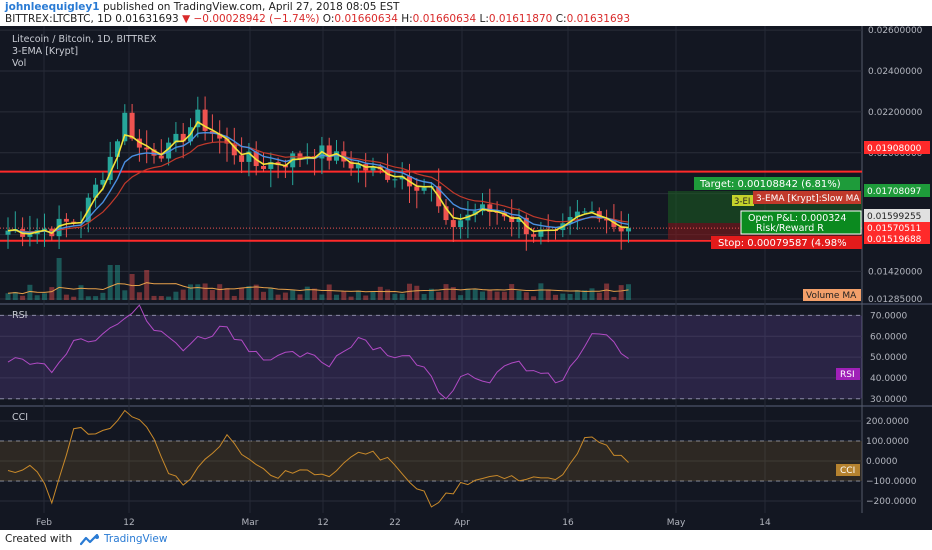  I want to click on target-line-tag, so click(897, 147).